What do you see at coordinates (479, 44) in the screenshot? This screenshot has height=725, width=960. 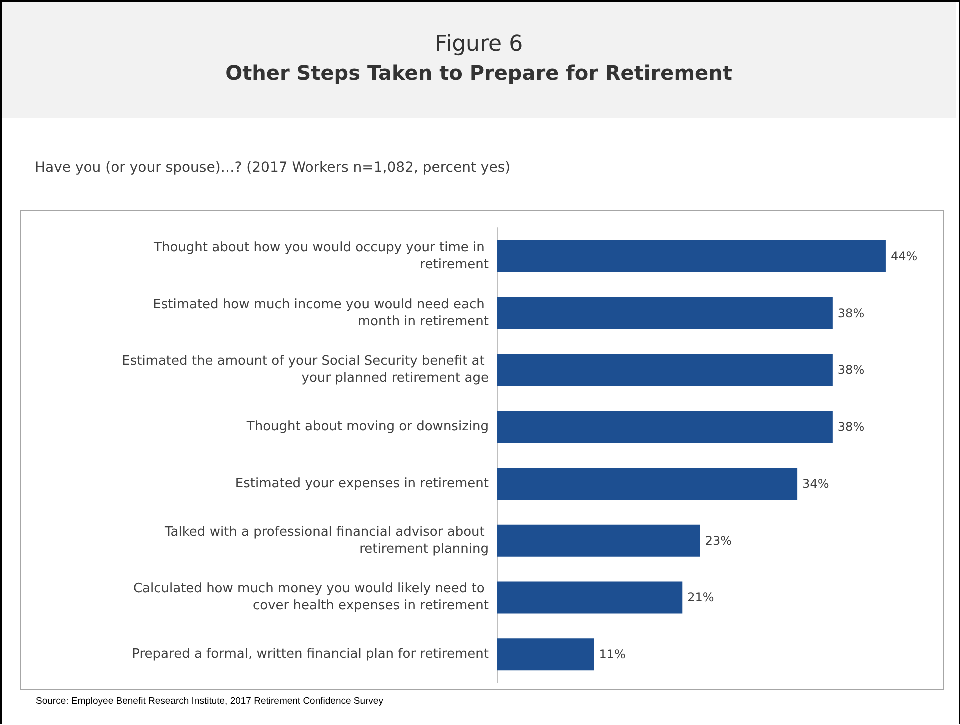 I see `chart-title: Figure 6` at bounding box center [479, 44].